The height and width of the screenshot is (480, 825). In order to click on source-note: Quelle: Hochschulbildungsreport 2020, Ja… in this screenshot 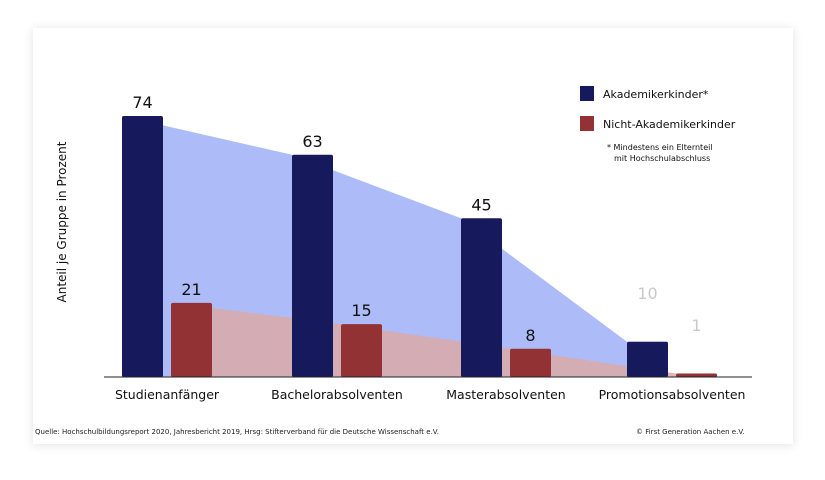, I will do `click(237, 432)`.